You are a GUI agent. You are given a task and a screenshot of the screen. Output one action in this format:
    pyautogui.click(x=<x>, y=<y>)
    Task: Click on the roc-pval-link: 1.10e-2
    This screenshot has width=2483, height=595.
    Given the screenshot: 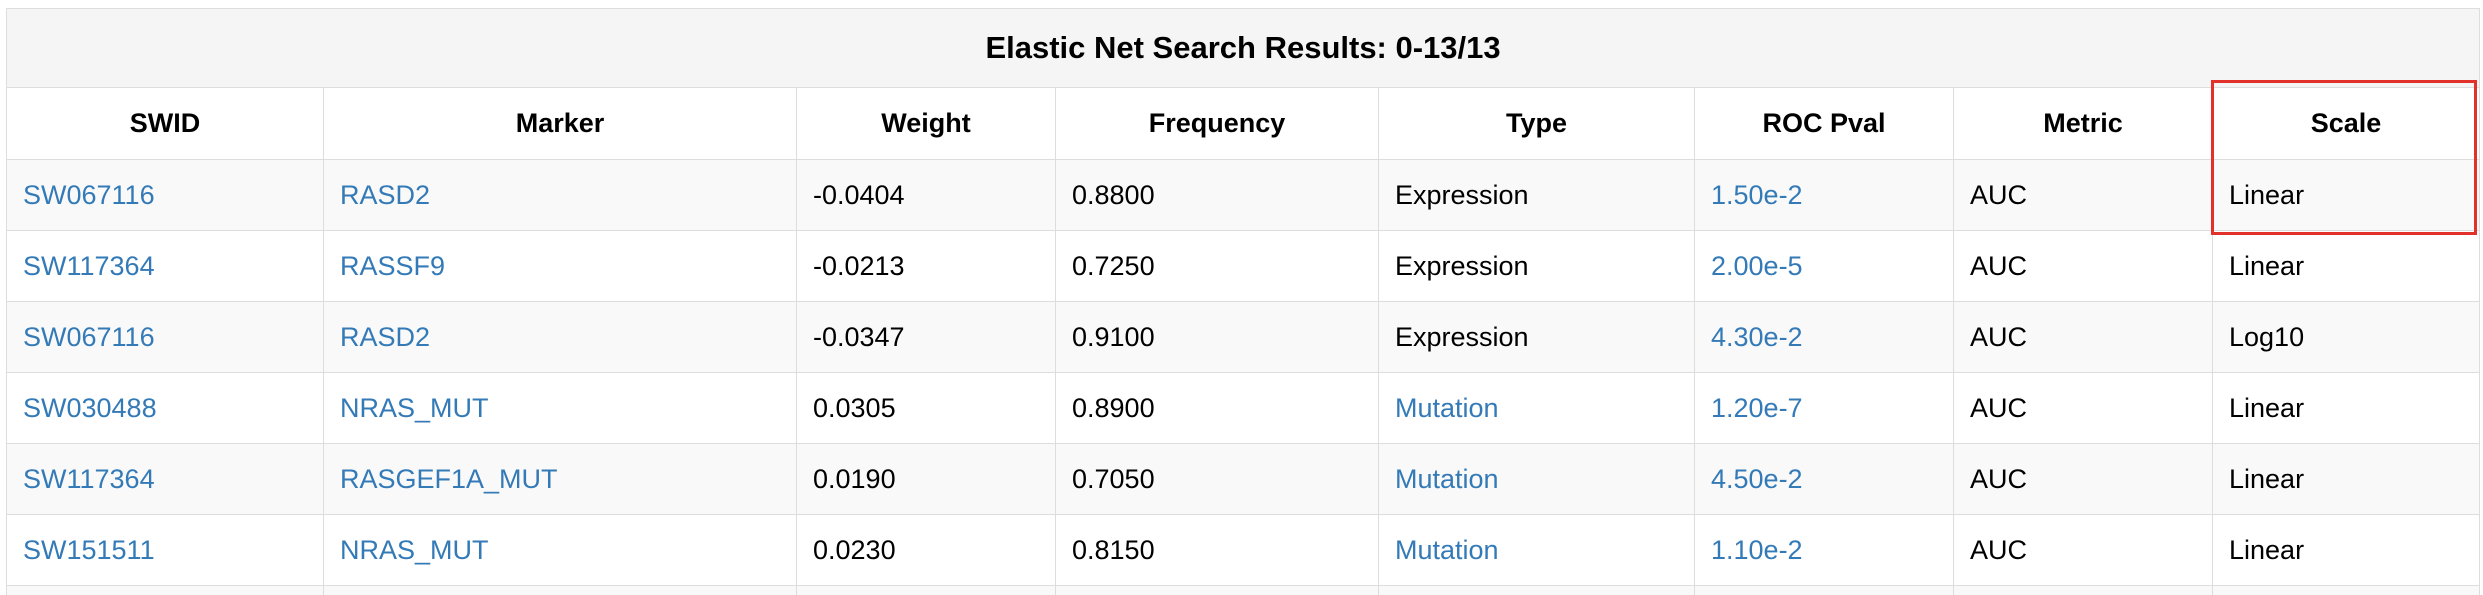 What is the action you would take?
    pyautogui.click(x=1757, y=549)
    